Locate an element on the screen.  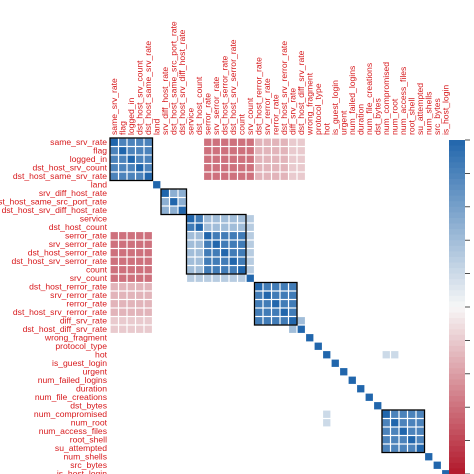
row-label: same_srv_rate is located at coordinates (78, 142).